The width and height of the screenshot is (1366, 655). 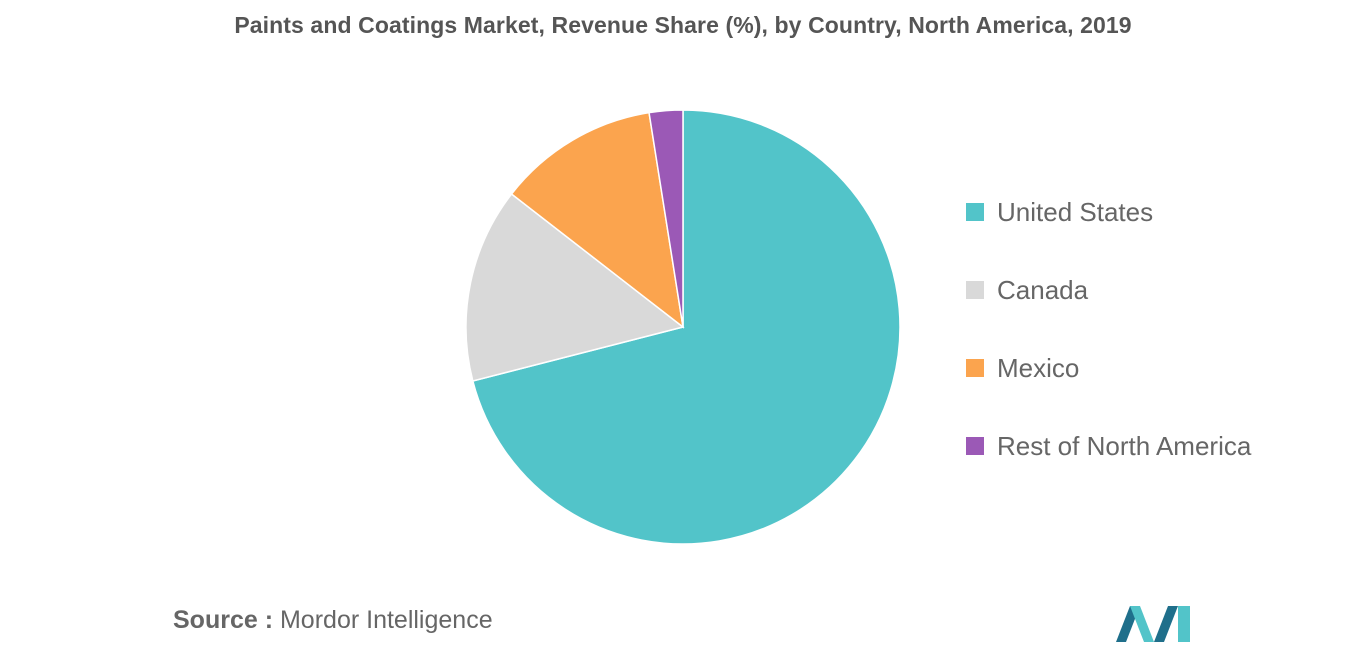 What do you see at coordinates (1108, 368) in the screenshot?
I see `legend-item-mexico: Mexico` at bounding box center [1108, 368].